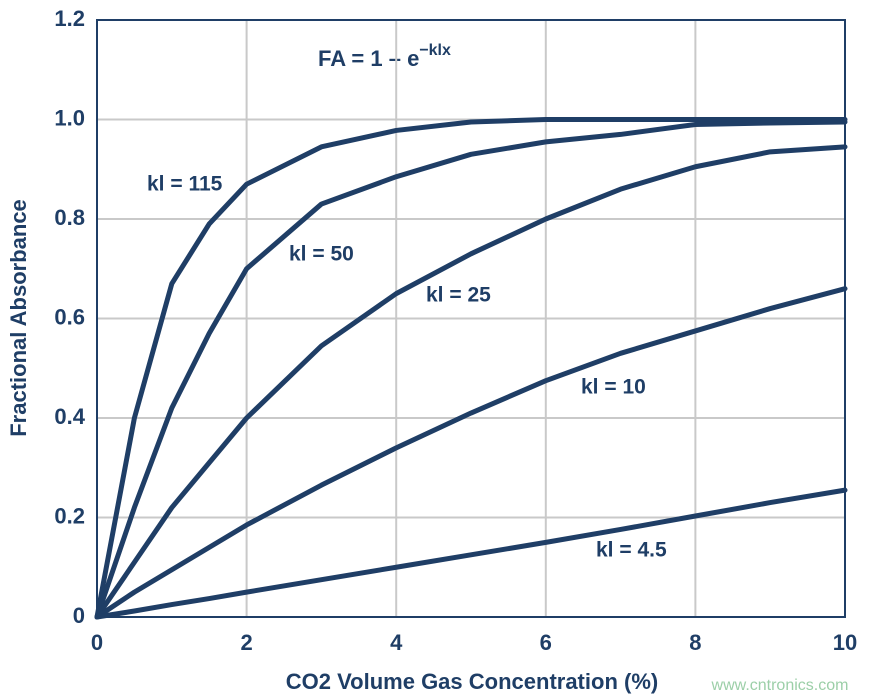 This screenshot has height=700, width=878. I want to click on formula-exponent: −klx, so click(435, 50).